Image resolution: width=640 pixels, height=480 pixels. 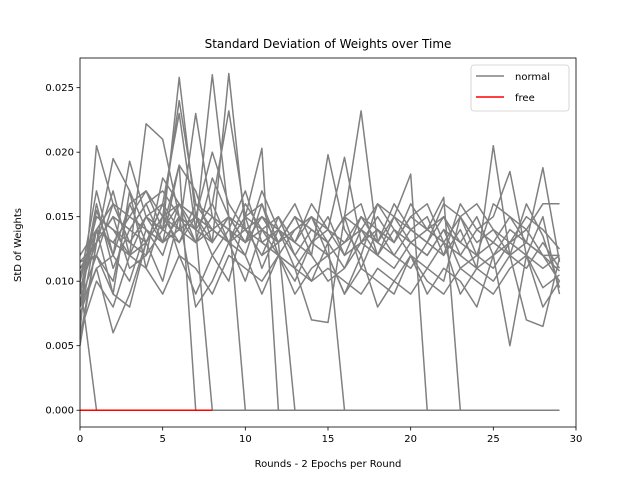 I want to click on legend: normal free, so click(x=520, y=88).